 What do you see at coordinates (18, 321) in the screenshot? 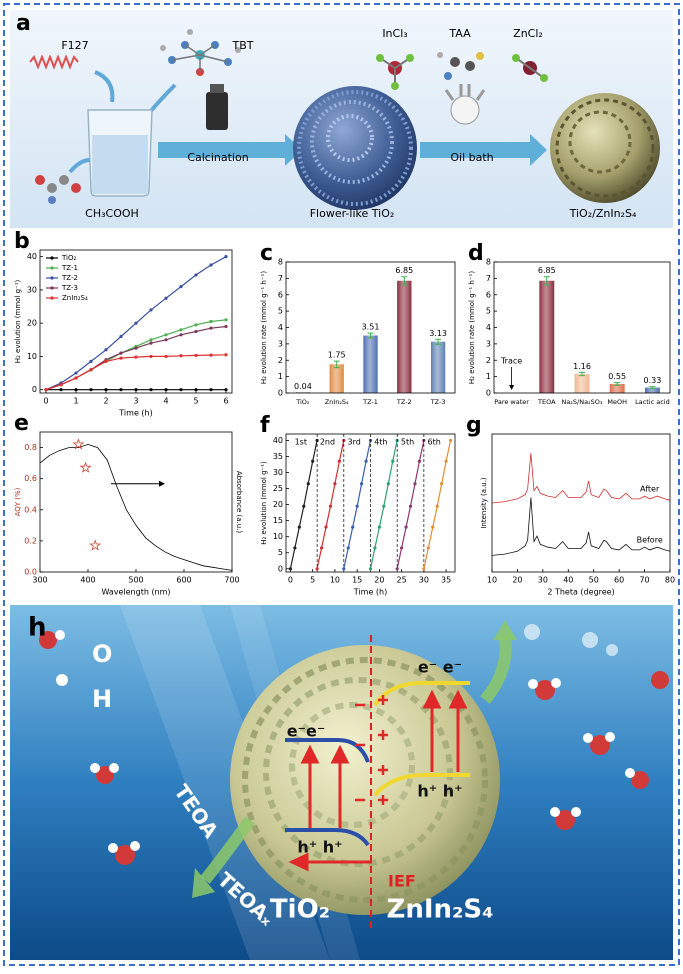
I see `y-axis-label: H₂ evolution (mmol g⁻¹)` at bounding box center [18, 321].